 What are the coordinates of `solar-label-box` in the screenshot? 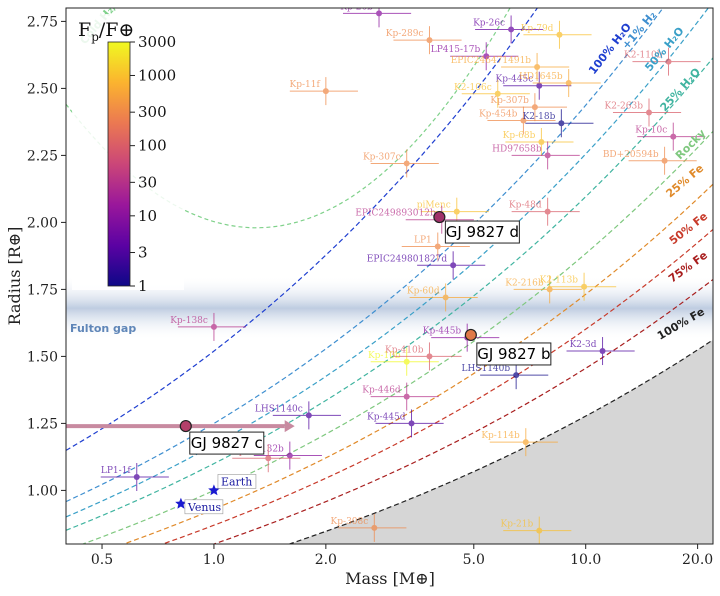 It's located at (237, 481).